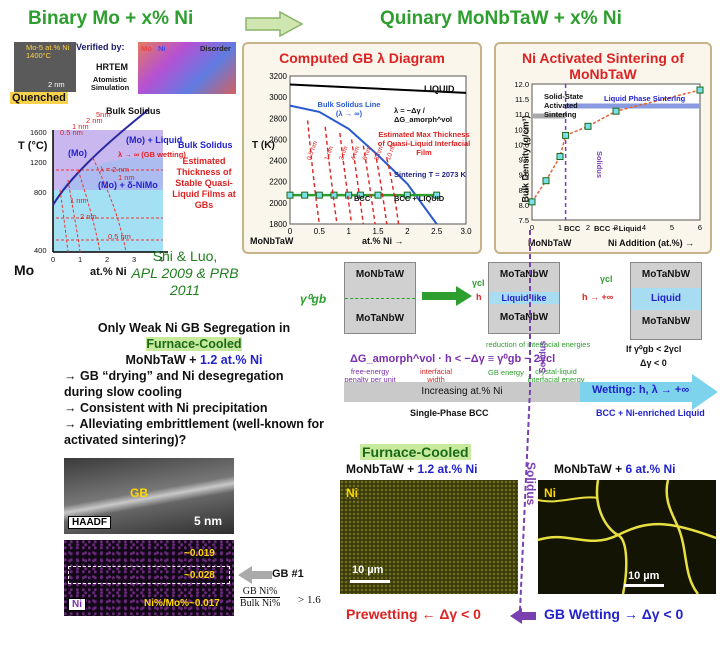  I want to click on interfacial-width-label: interfacial width, so click(436, 375).